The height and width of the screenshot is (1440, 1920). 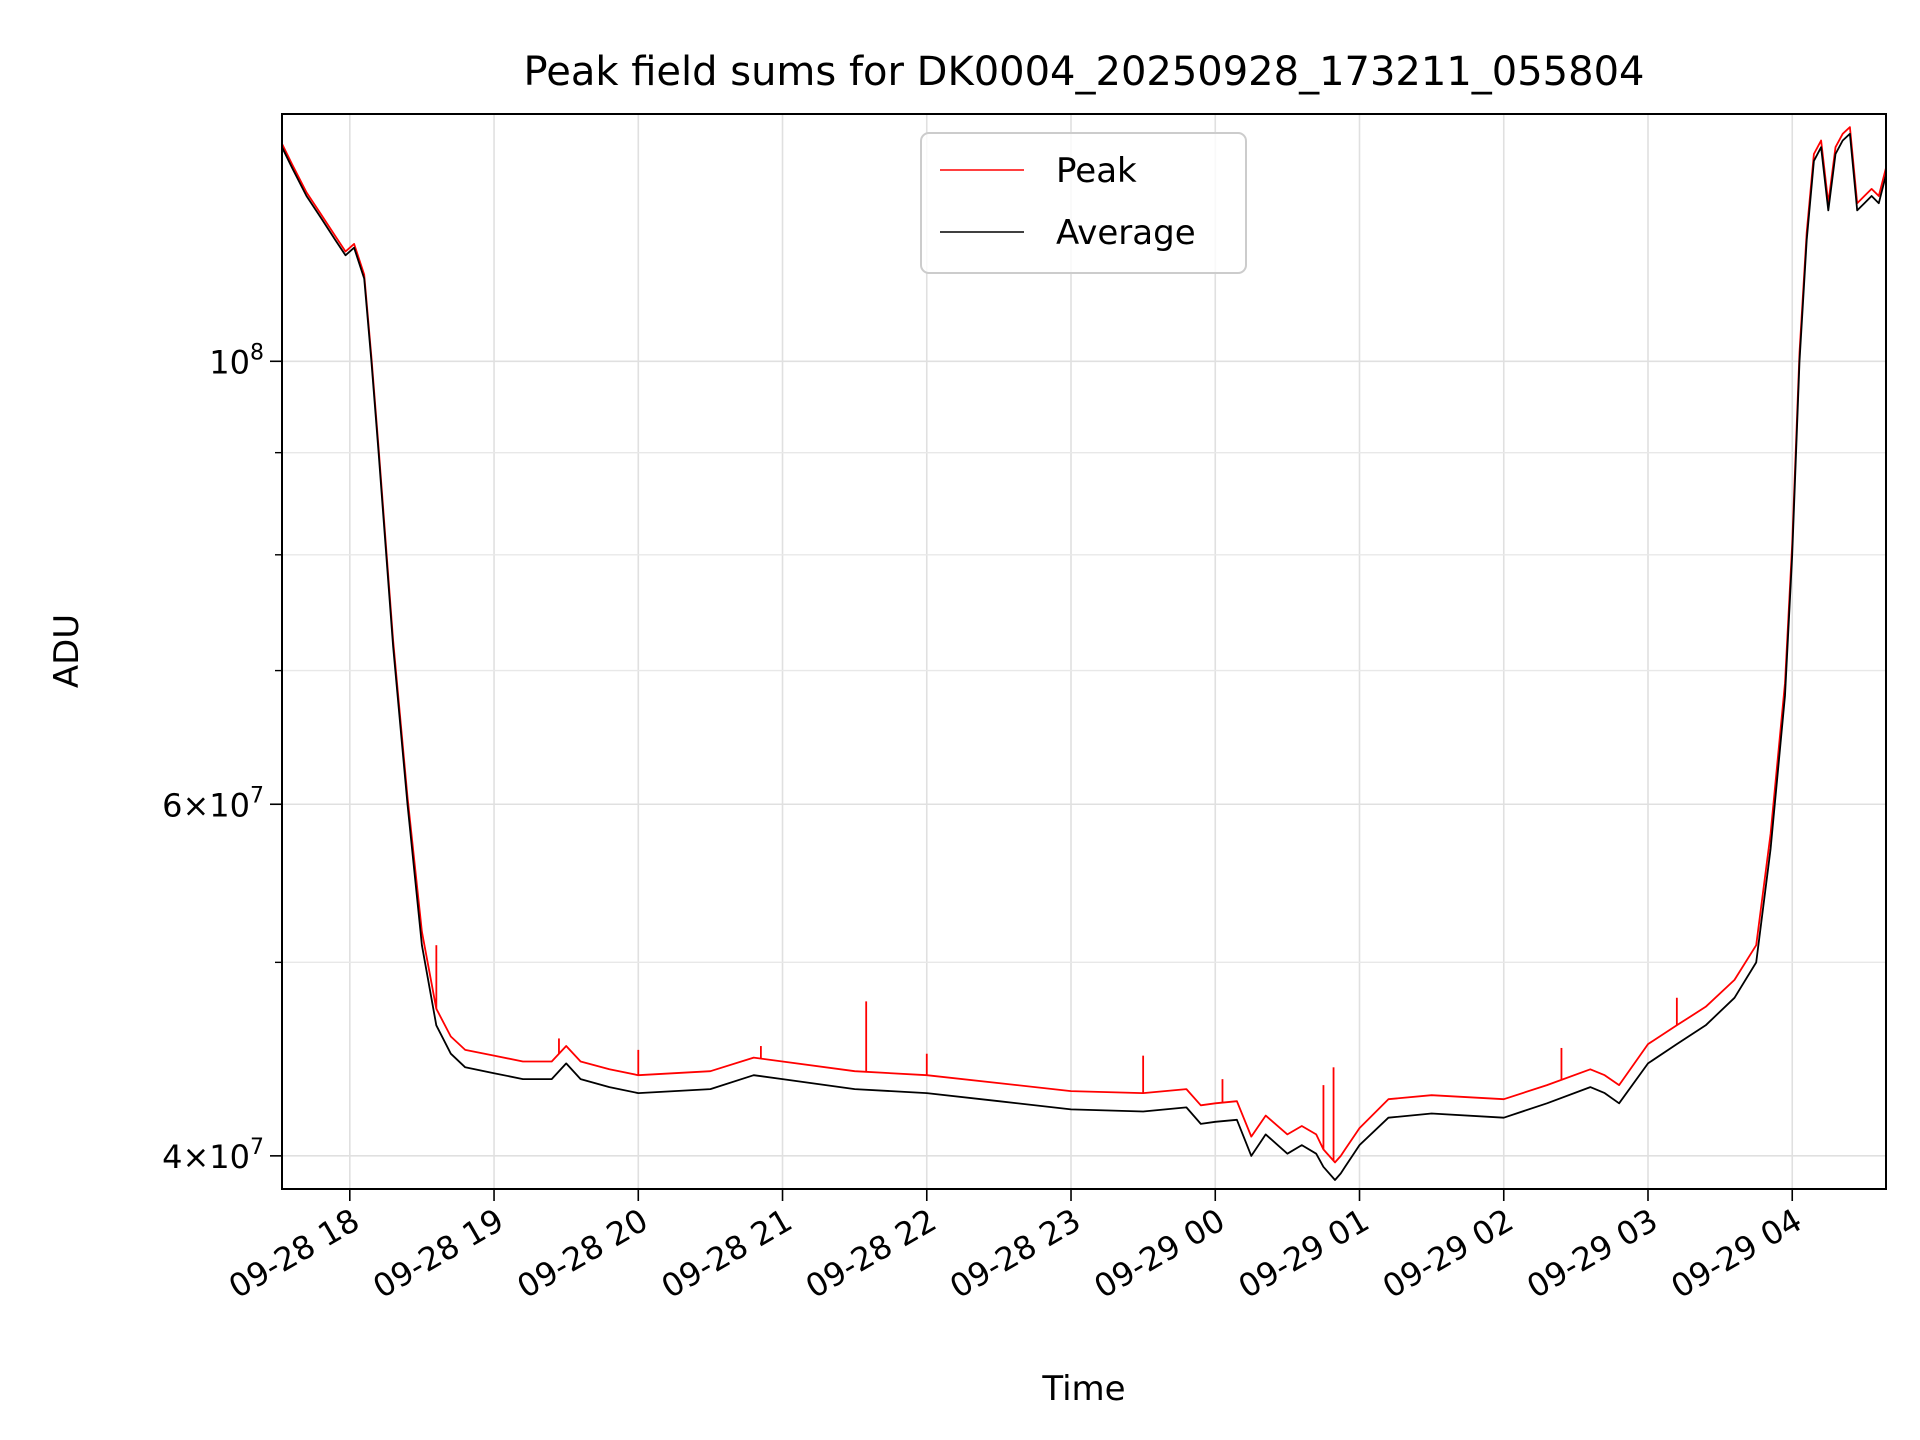 I want to click on legend-average-label: Average, so click(x=1126, y=233).